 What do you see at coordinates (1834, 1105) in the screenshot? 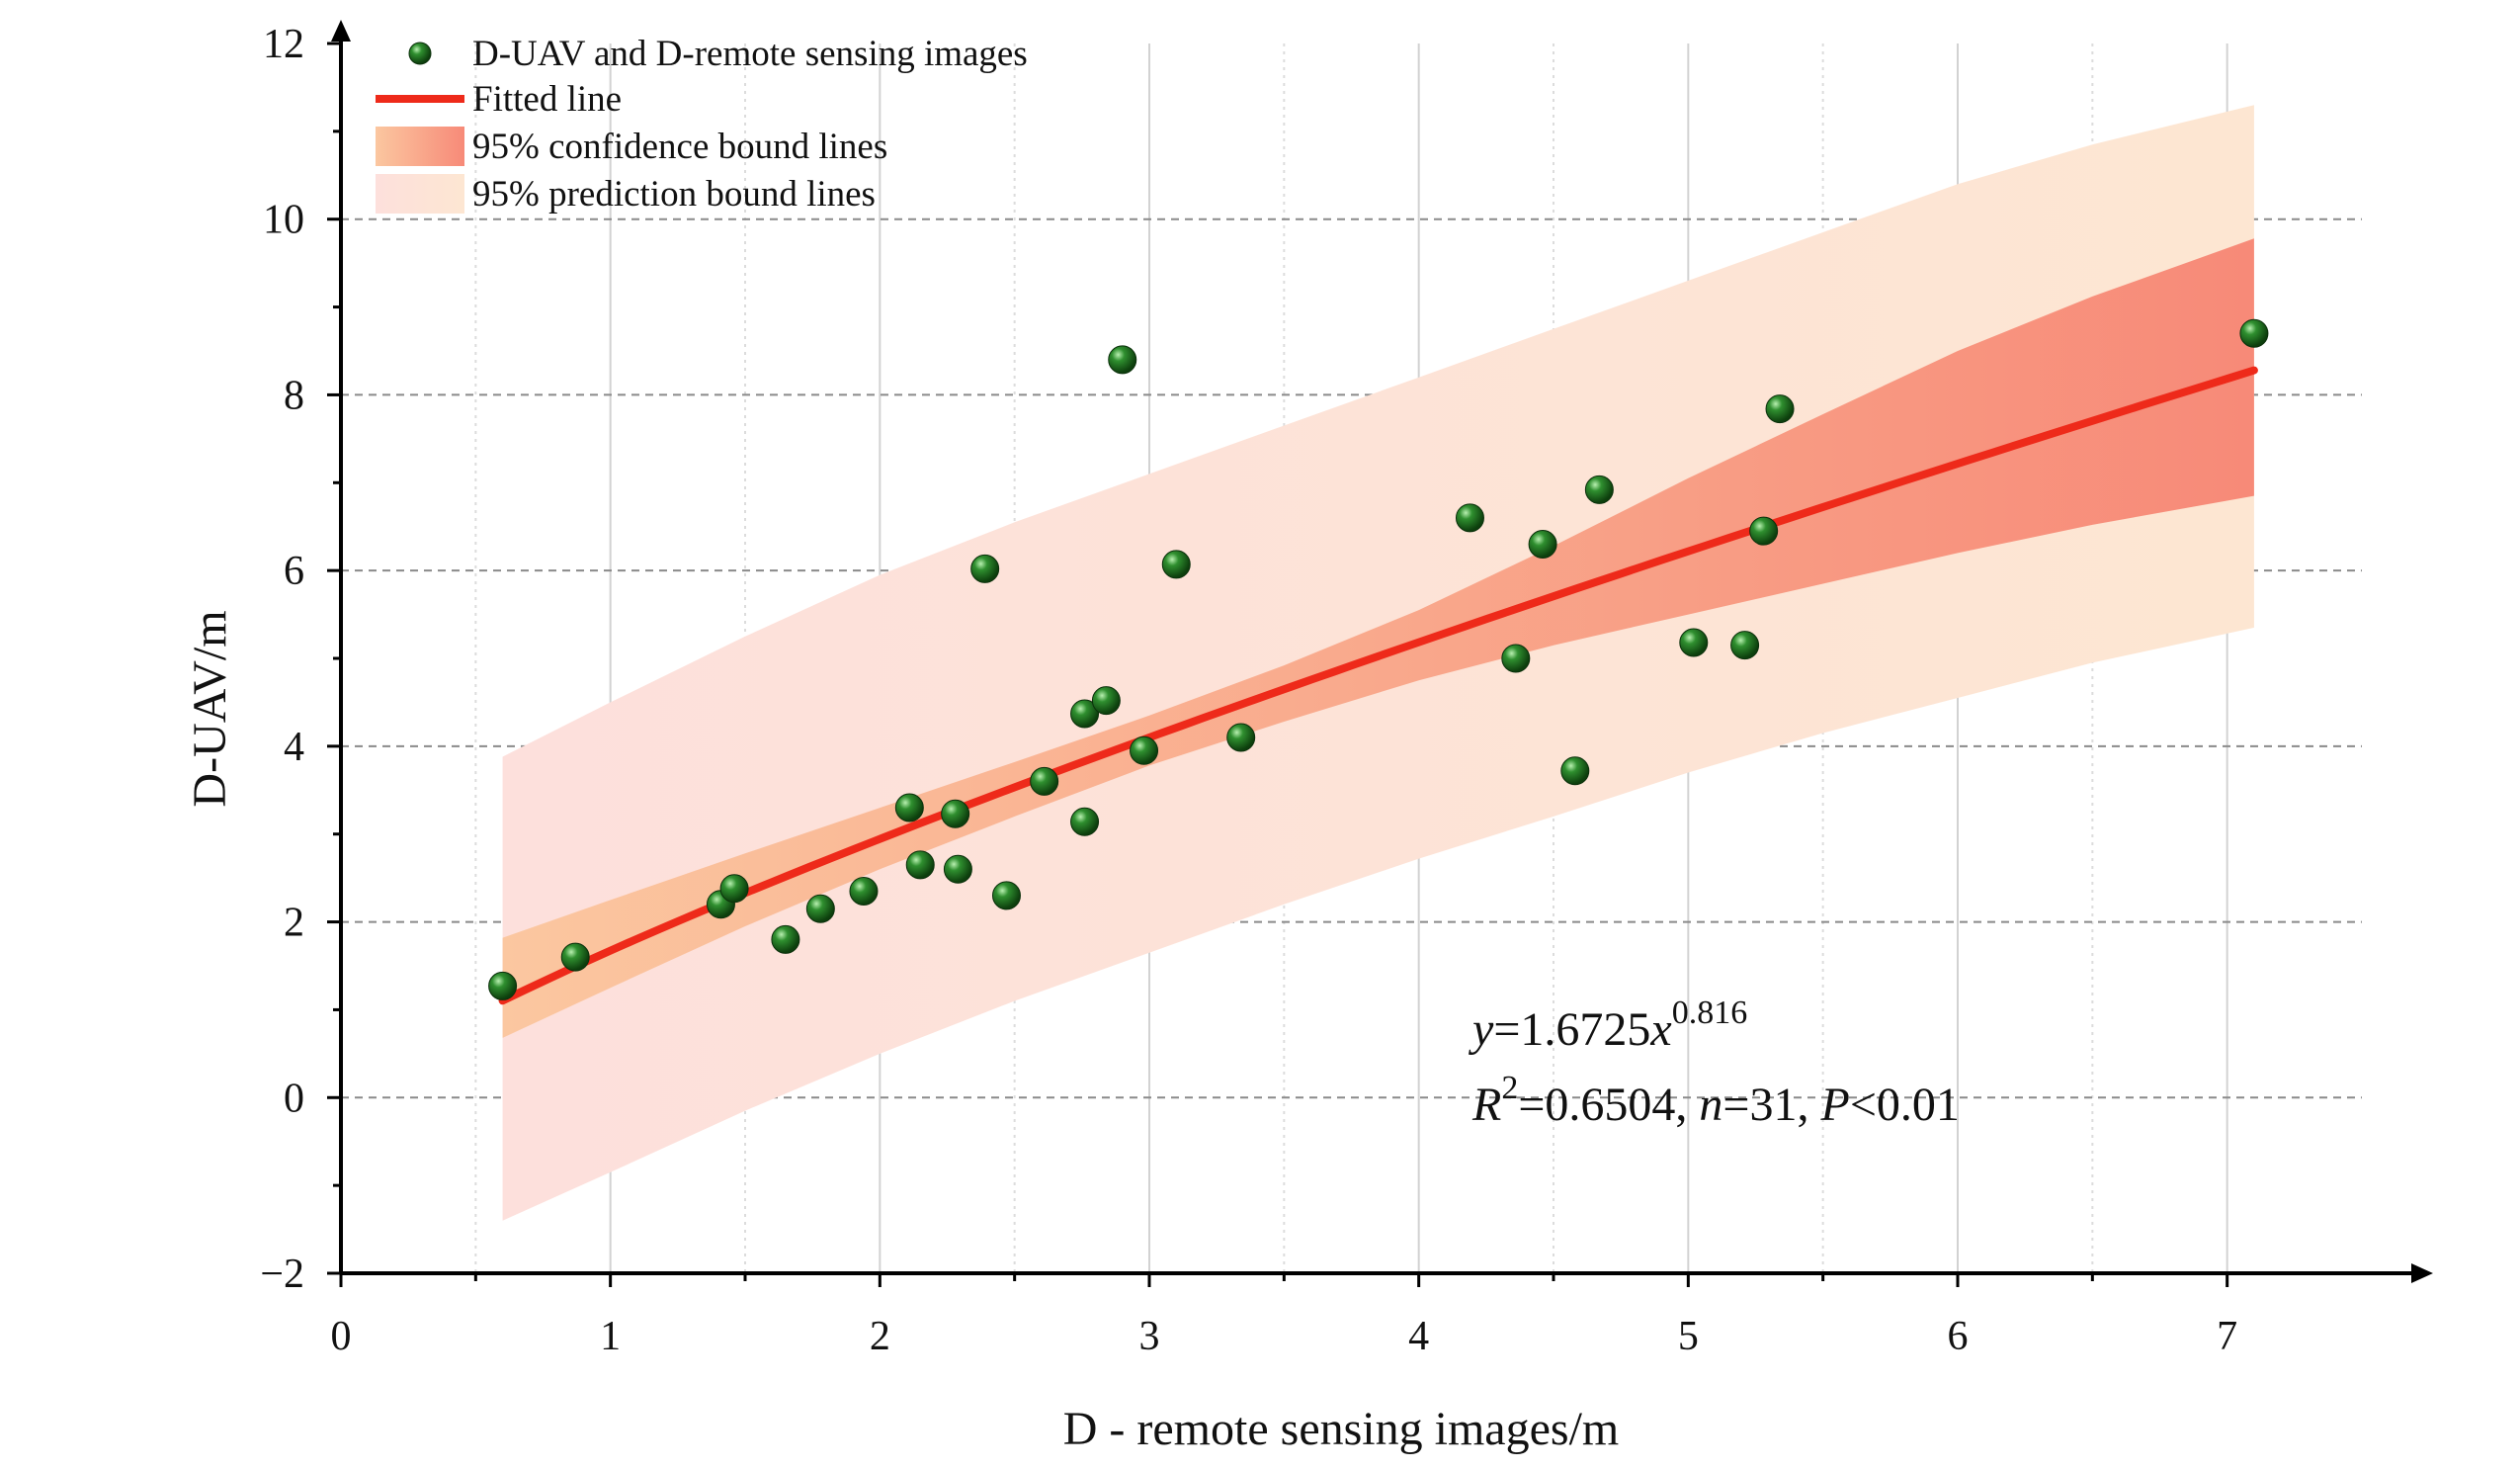
I see `stats-p: P` at bounding box center [1834, 1105].